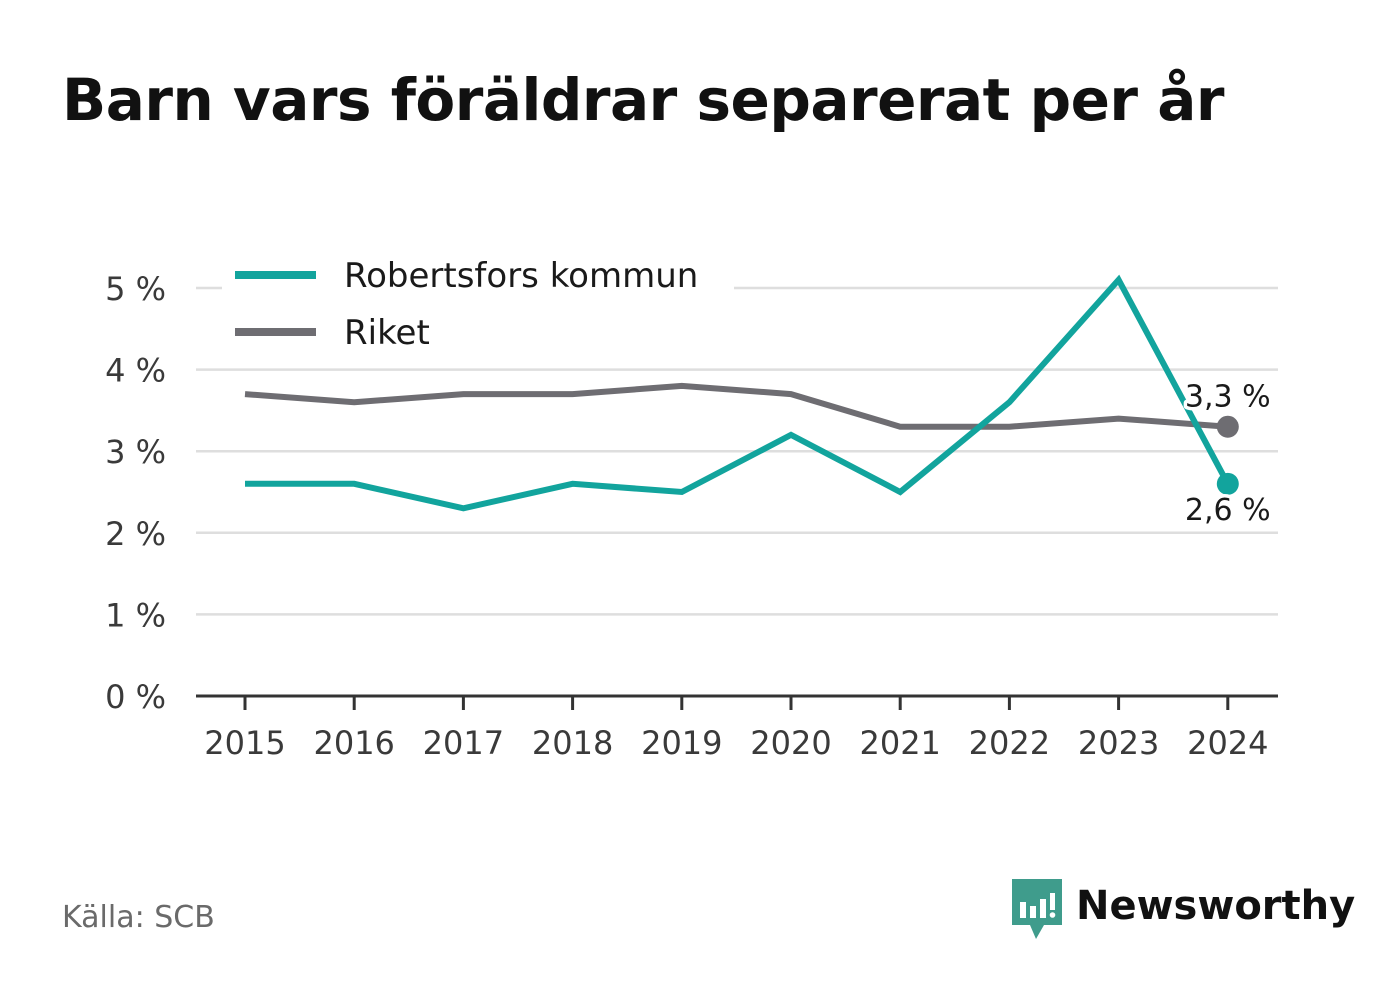 The image size is (1382, 999). I want to click on x-tick-label: 2019, so click(681, 743).